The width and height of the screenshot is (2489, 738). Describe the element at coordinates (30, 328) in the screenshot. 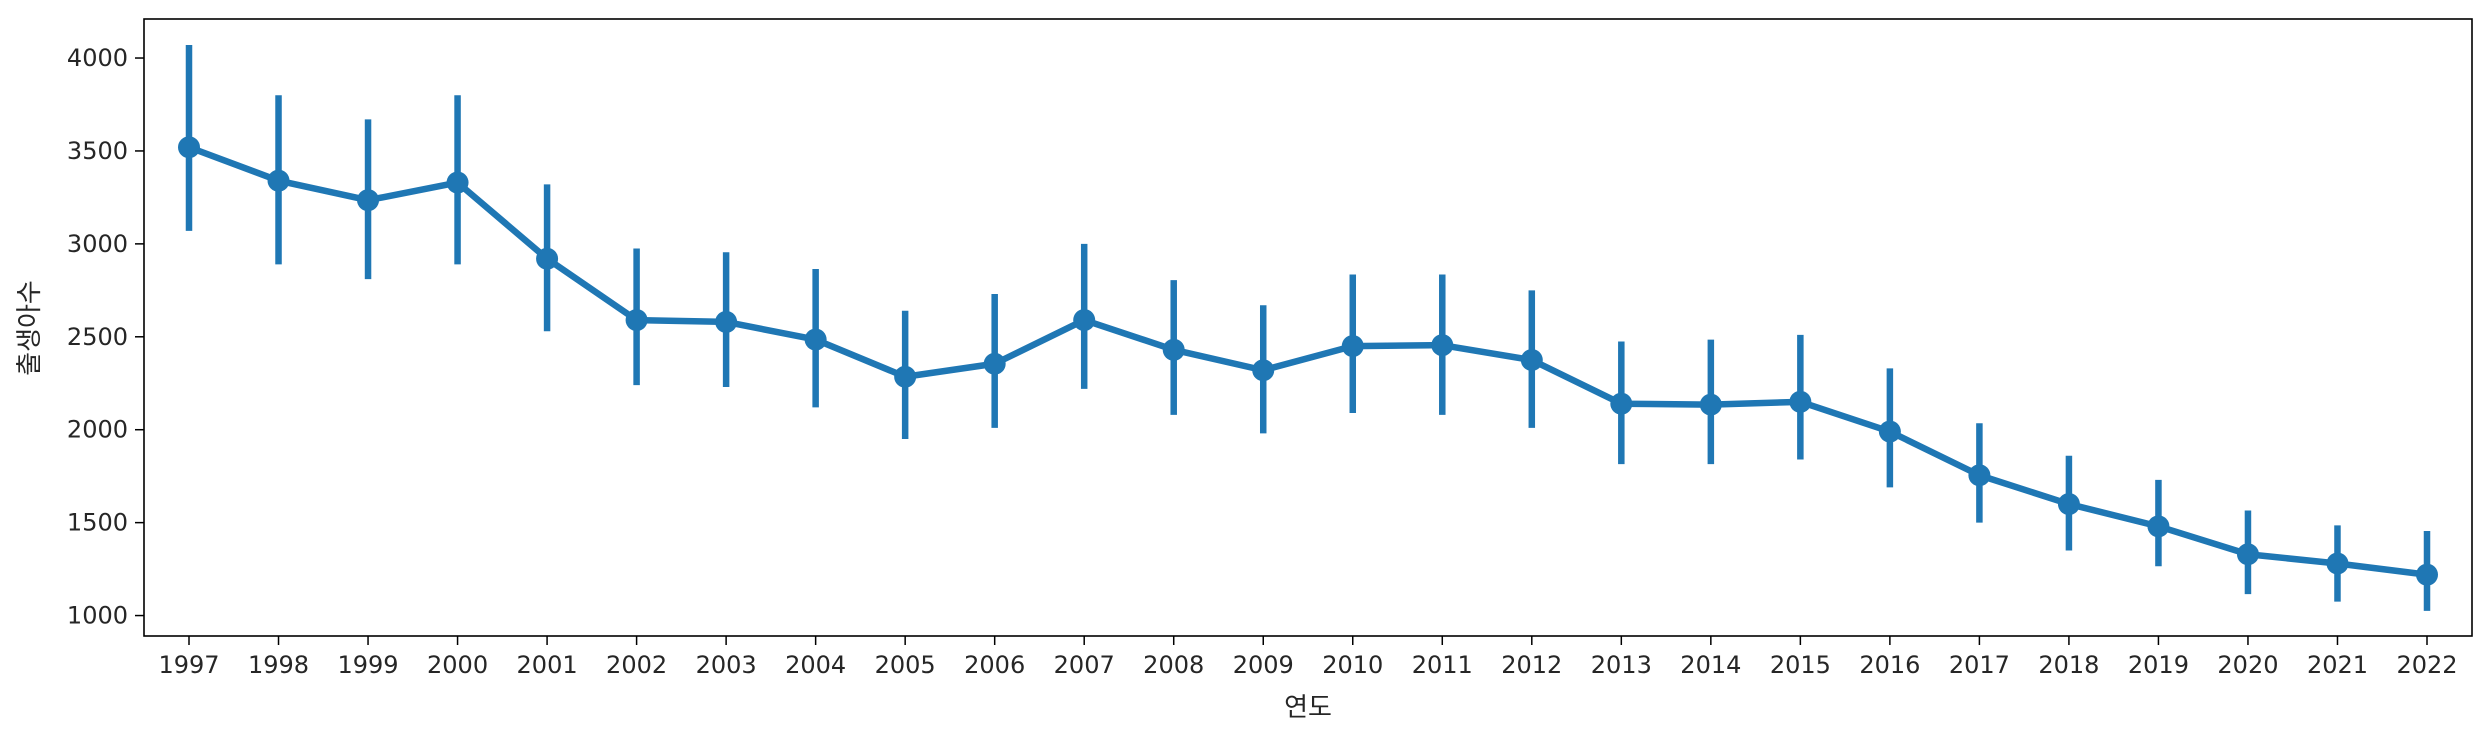

I see `y-axis-label: 출생아수` at that location.